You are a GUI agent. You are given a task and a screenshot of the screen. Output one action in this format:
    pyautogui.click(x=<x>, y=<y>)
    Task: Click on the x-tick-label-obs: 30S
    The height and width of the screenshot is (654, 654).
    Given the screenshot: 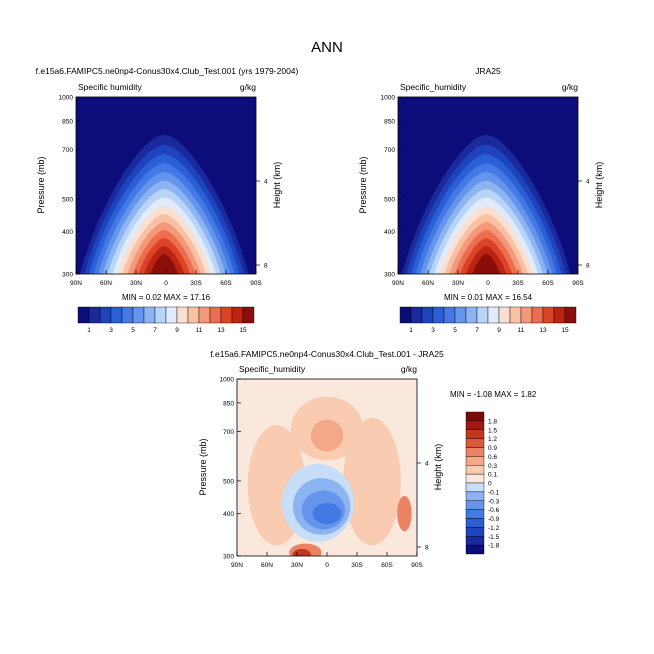 What is the action you would take?
    pyautogui.click(x=518, y=283)
    